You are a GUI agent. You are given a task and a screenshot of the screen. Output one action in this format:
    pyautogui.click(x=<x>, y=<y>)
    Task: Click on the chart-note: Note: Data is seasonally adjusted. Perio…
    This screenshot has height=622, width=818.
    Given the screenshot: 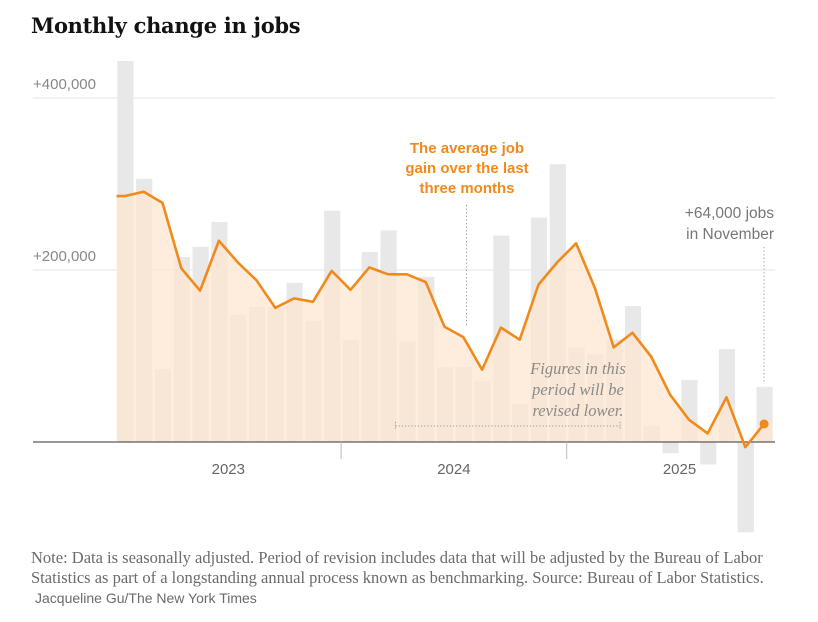 What is the action you would take?
    pyautogui.click(x=411, y=578)
    